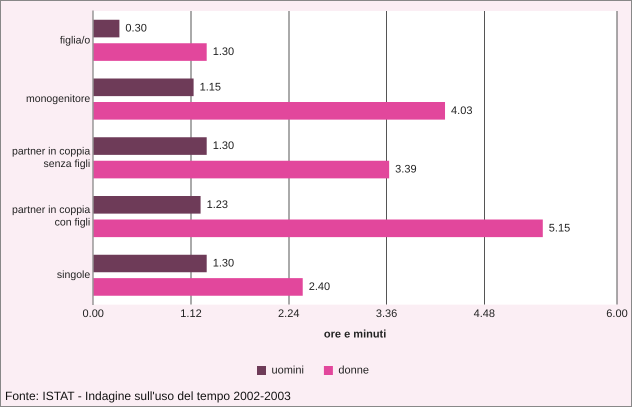 Image resolution: width=632 pixels, height=407 pixels. I want to click on data-label: 4.03, so click(461, 110).